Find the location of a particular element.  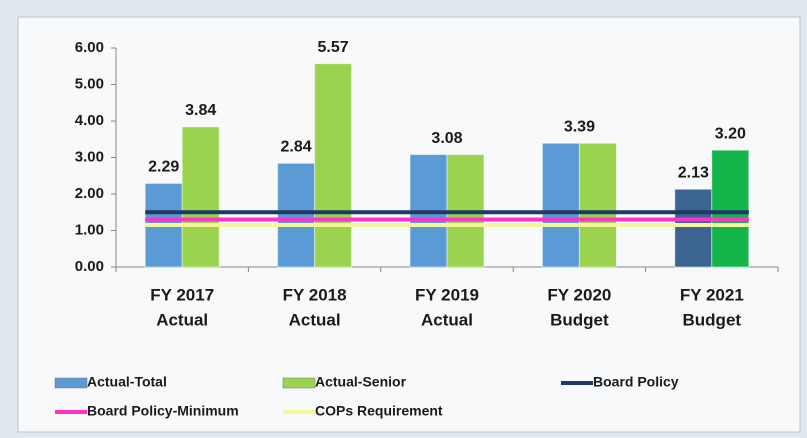

data-label: 2.84 is located at coordinates (296, 147).